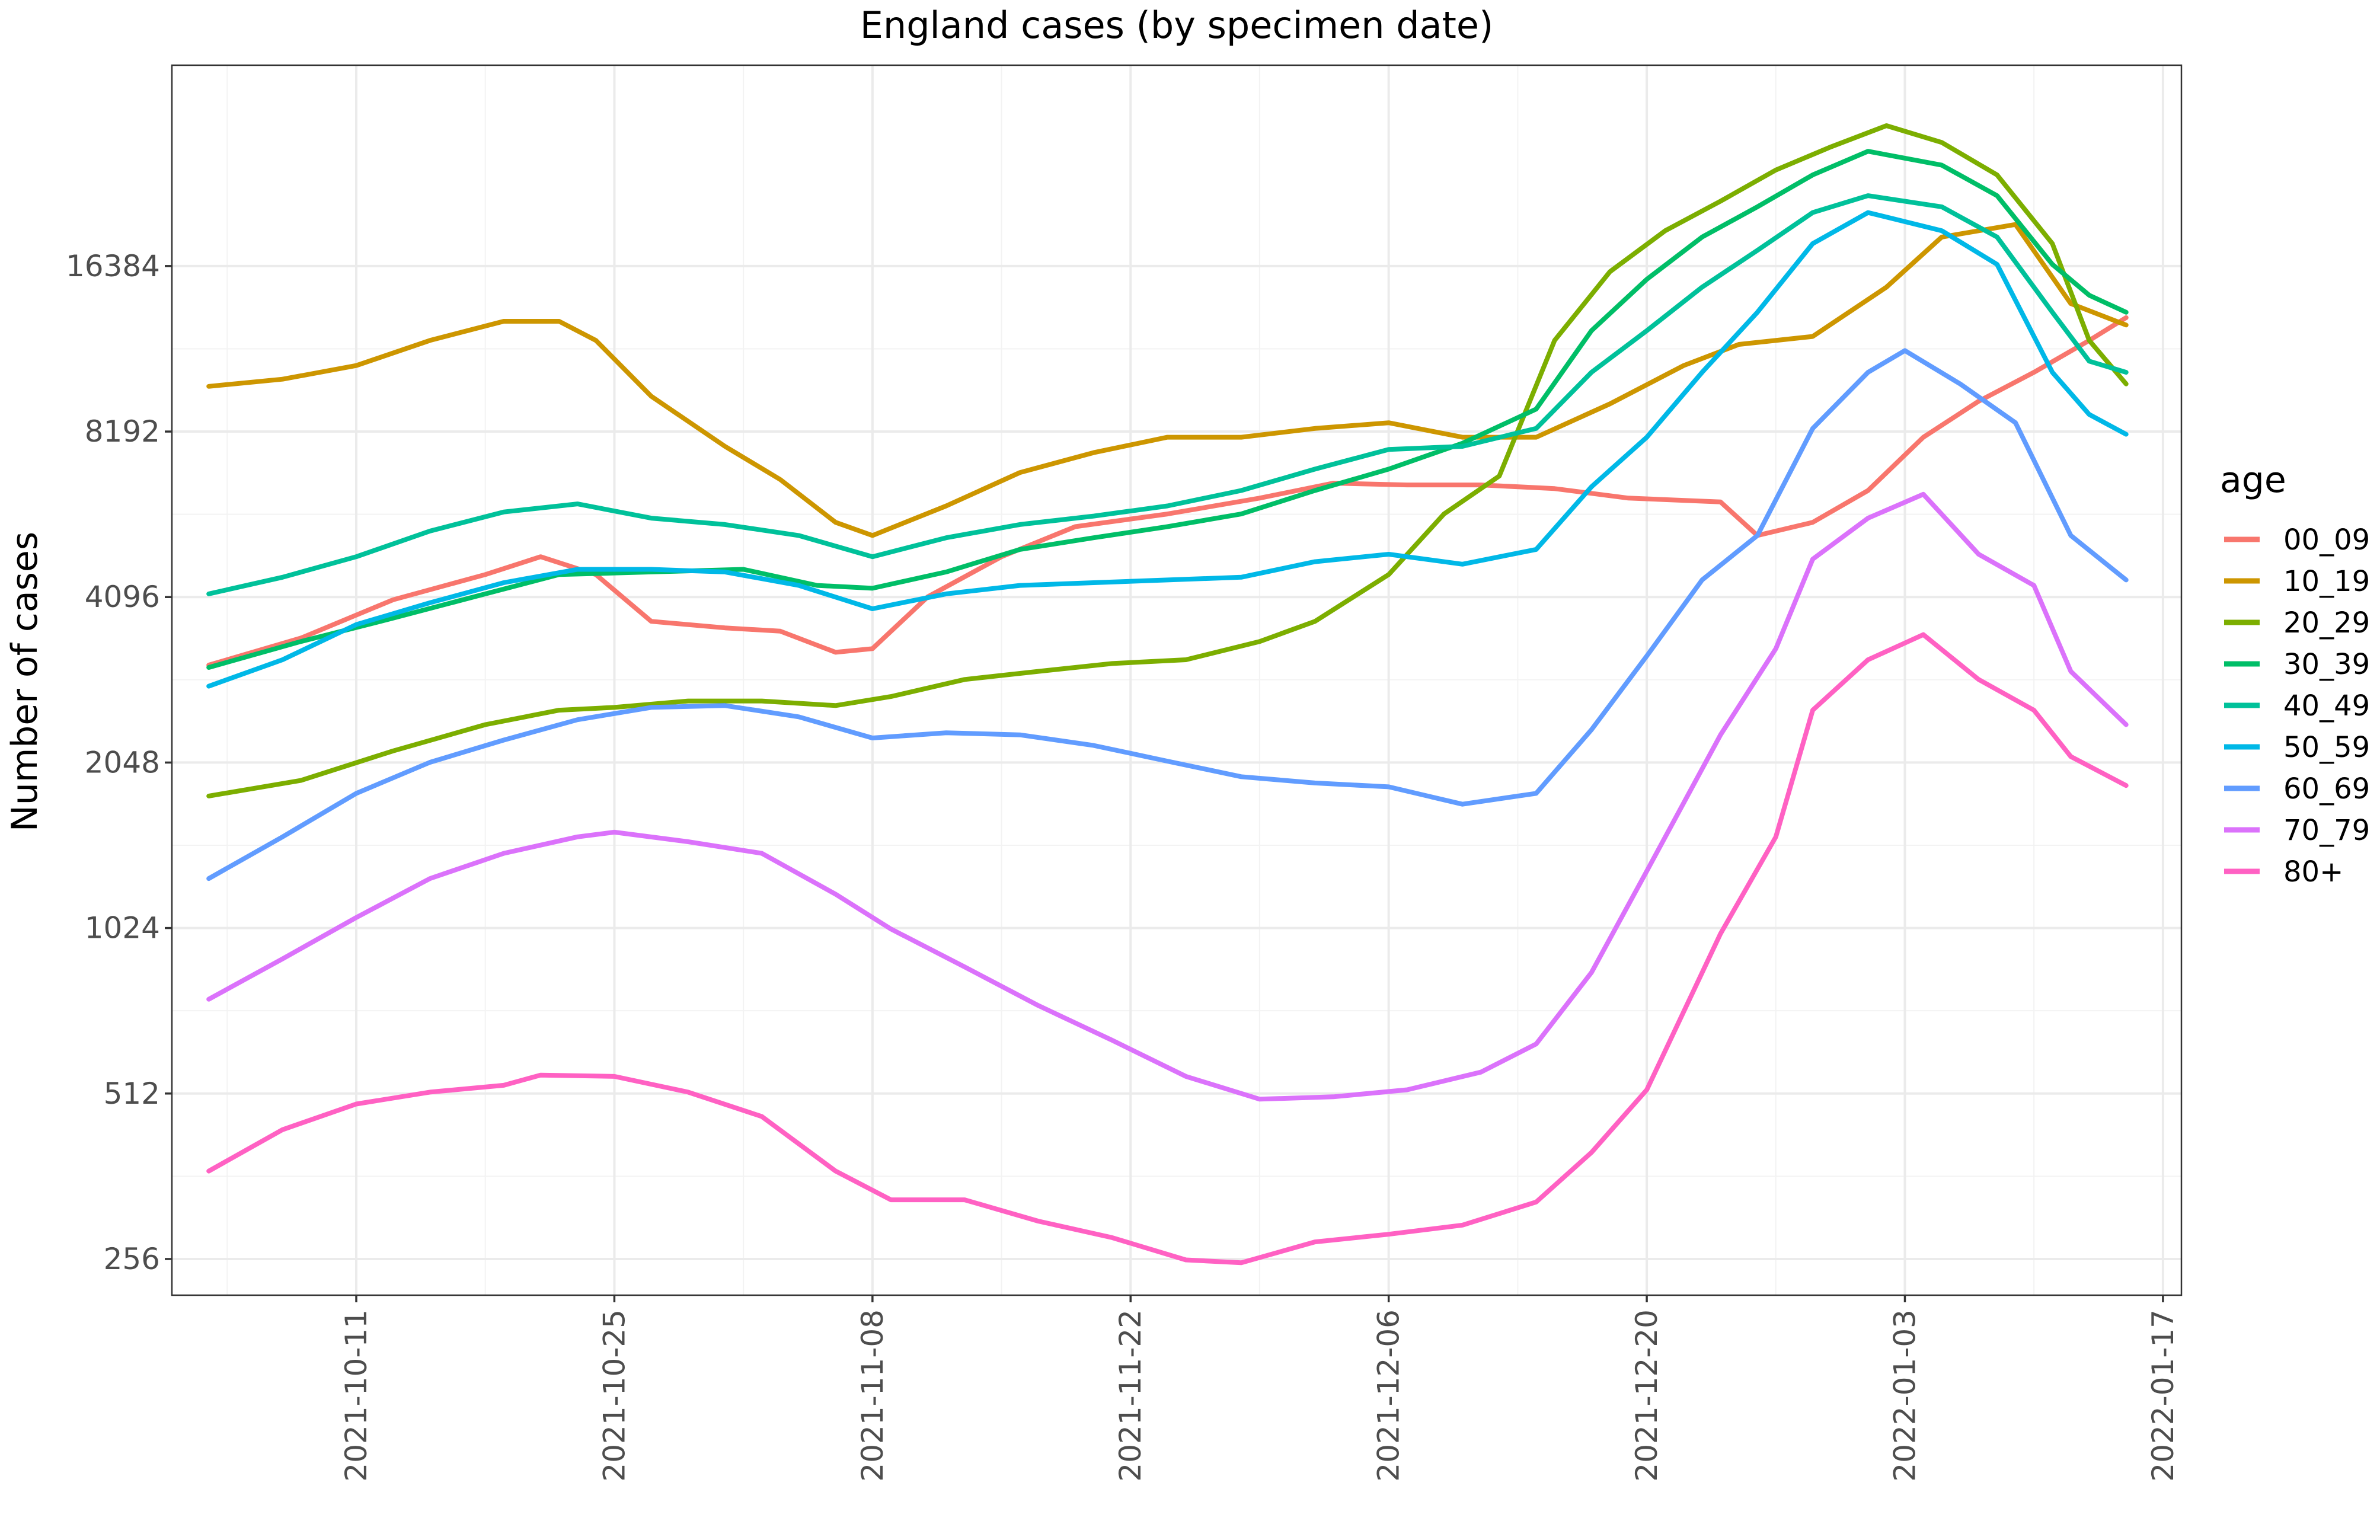 The height and width of the screenshot is (1540, 2380). I want to click on legend-label-50_59: 50_59, so click(2326, 747).